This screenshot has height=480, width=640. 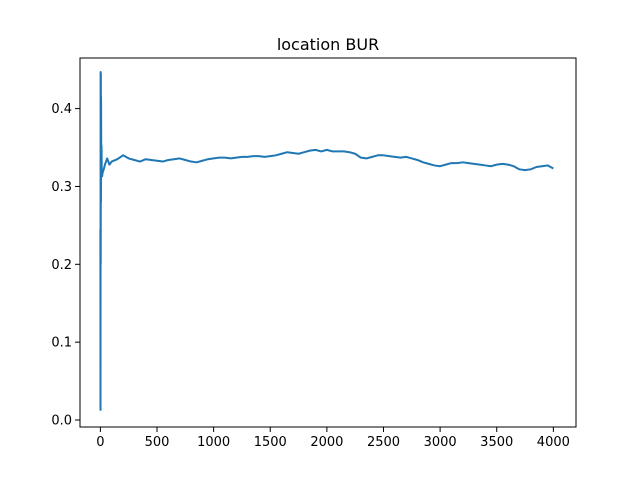 I want to click on x-tick-label: 3000, so click(x=440, y=442).